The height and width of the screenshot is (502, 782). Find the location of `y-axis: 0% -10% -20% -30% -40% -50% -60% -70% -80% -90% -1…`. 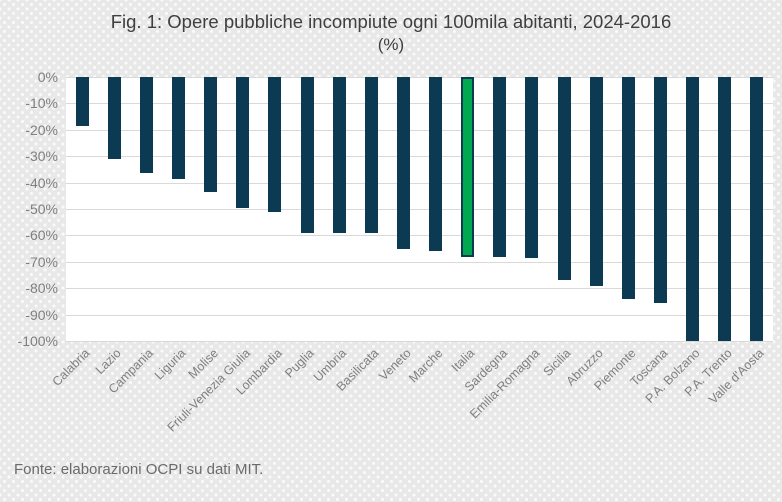

y-axis: 0% -10% -20% -30% -40% -50% -60% -70% -80% -90% -1… is located at coordinates (29, 209).